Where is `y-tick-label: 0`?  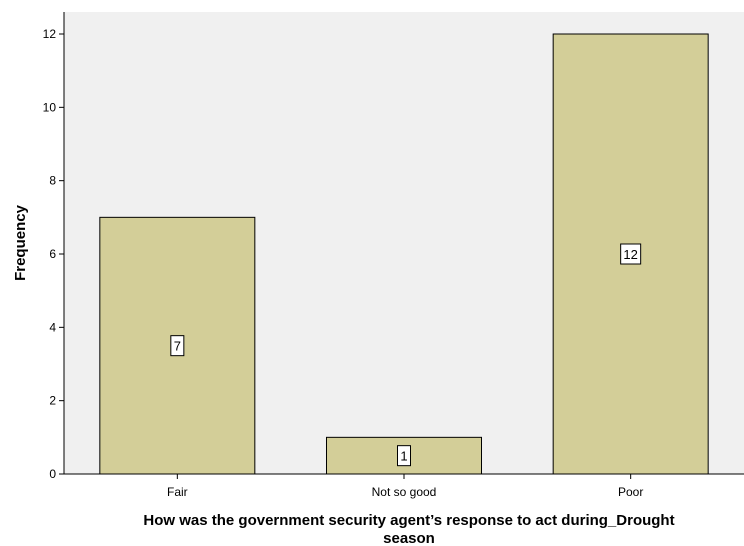 y-tick-label: 0 is located at coordinates (52, 474).